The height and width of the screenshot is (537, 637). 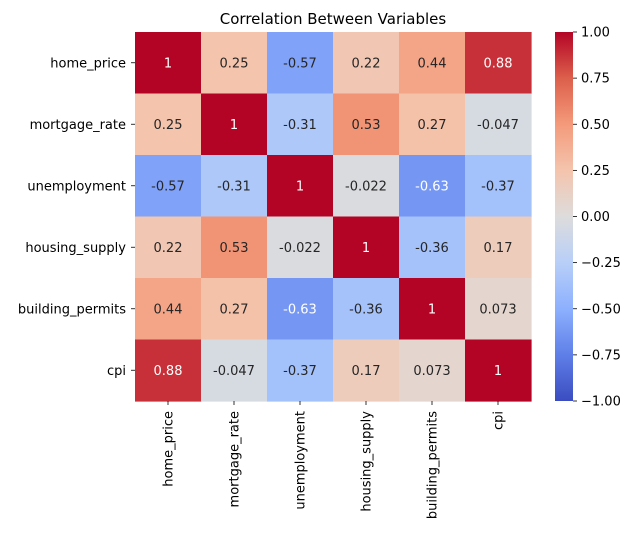 What do you see at coordinates (595, 171) in the screenshot?
I see `colorbar-tick-label: 0.25` at bounding box center [595, 171].